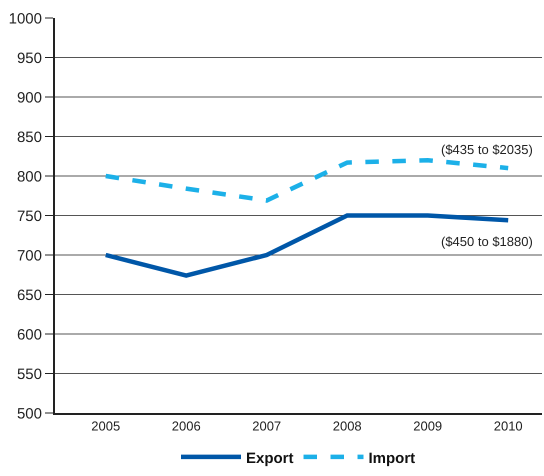  What do you see at coordinates (29, 137) in the screenshot?
I see `y-tick-label: 850` at bounding box center [29, 137].